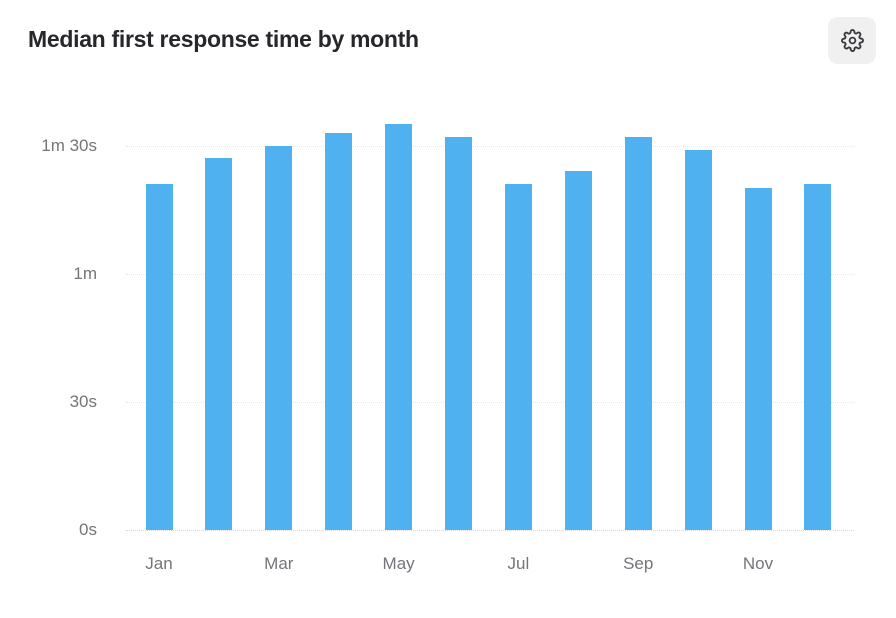  I want to click on bar-may, so click(399, 327).